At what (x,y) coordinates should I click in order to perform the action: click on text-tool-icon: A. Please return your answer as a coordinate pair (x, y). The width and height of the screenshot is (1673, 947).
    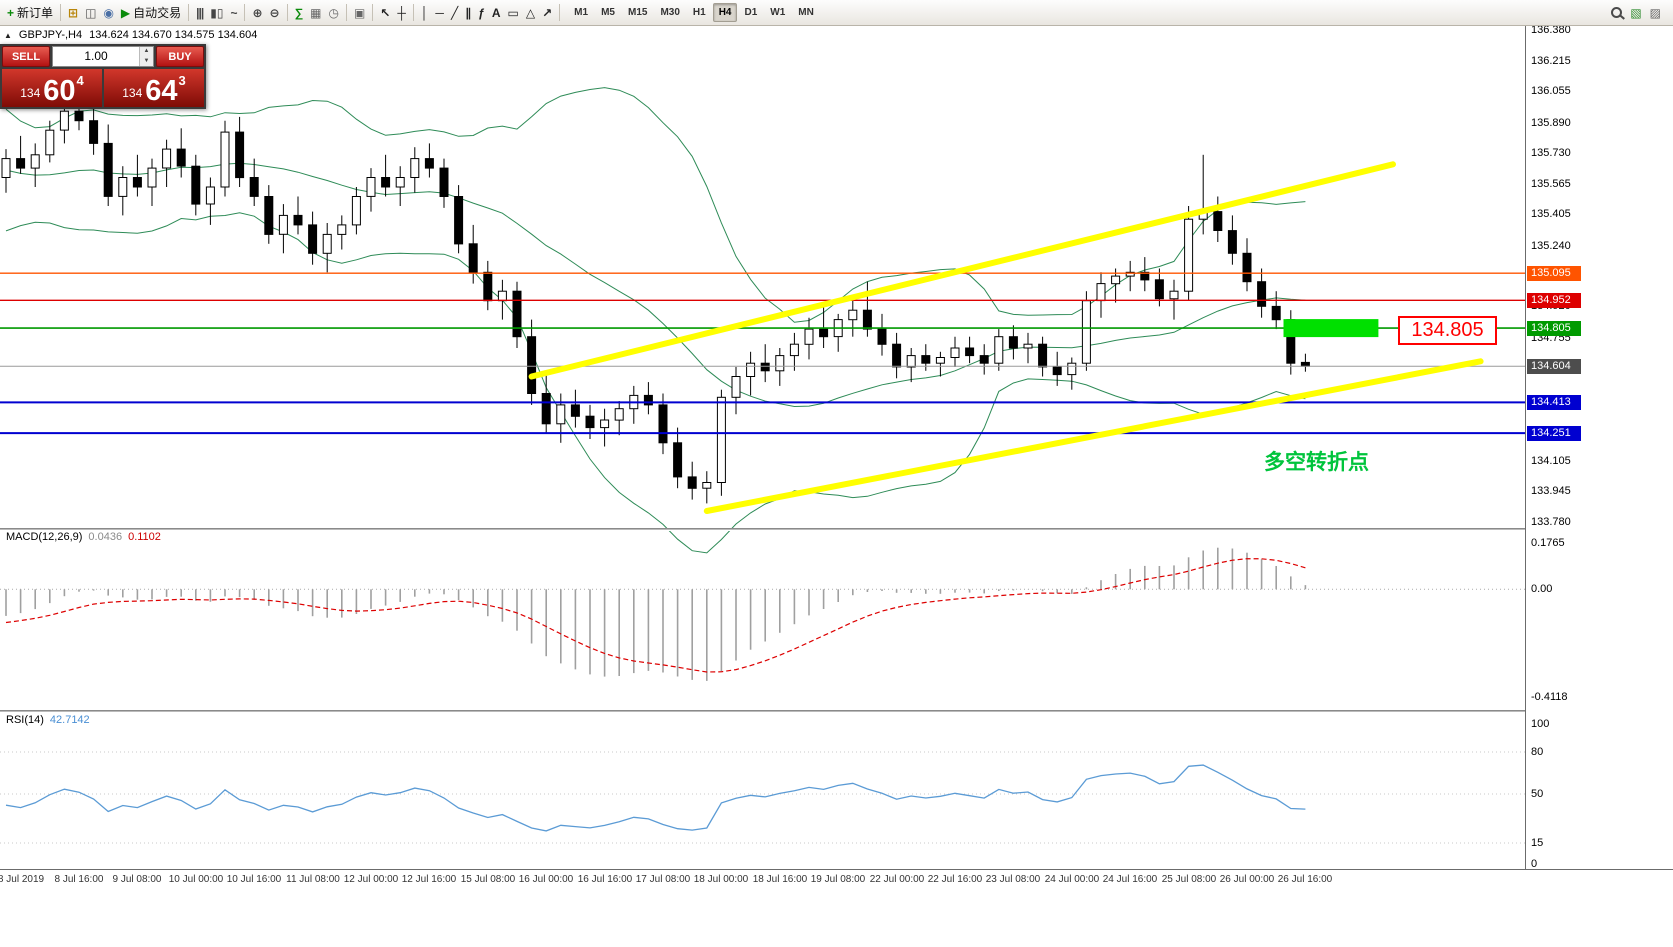
    Looking at the image, I should click on (496, 13).